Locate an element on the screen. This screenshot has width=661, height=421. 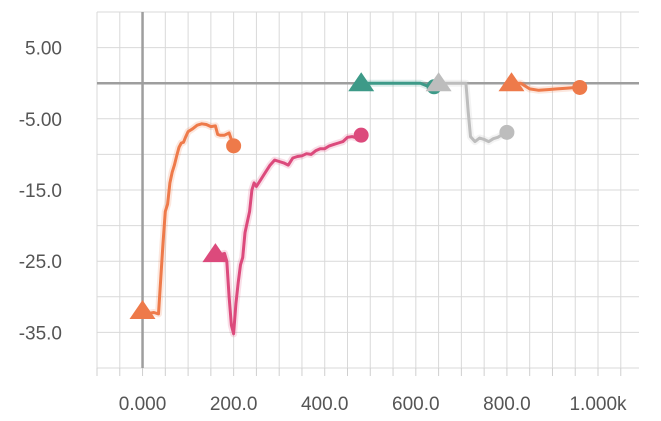
series-4-line is located at coordinates (473, 112).